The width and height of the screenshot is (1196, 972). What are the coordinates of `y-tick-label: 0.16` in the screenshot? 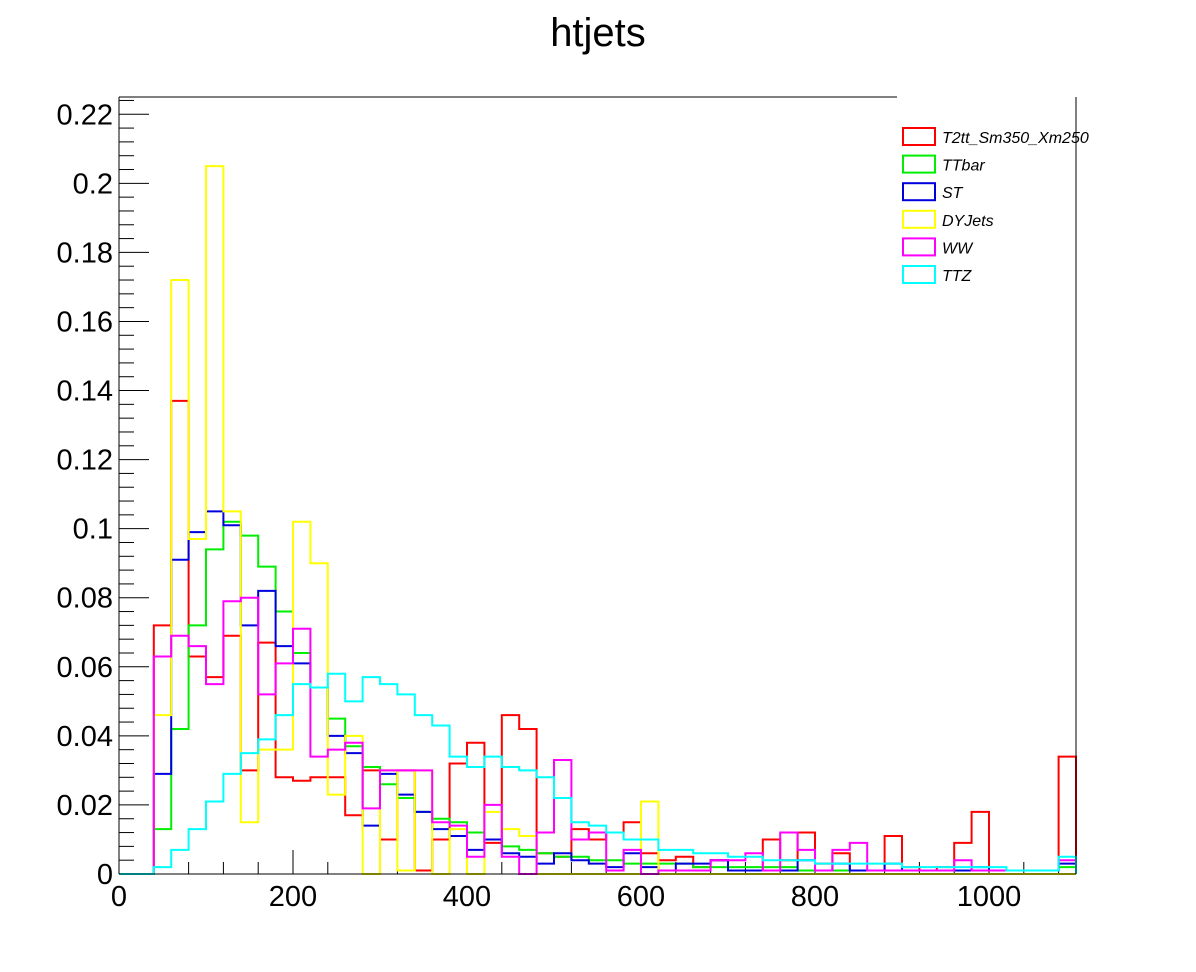 It's located at (85, 322).